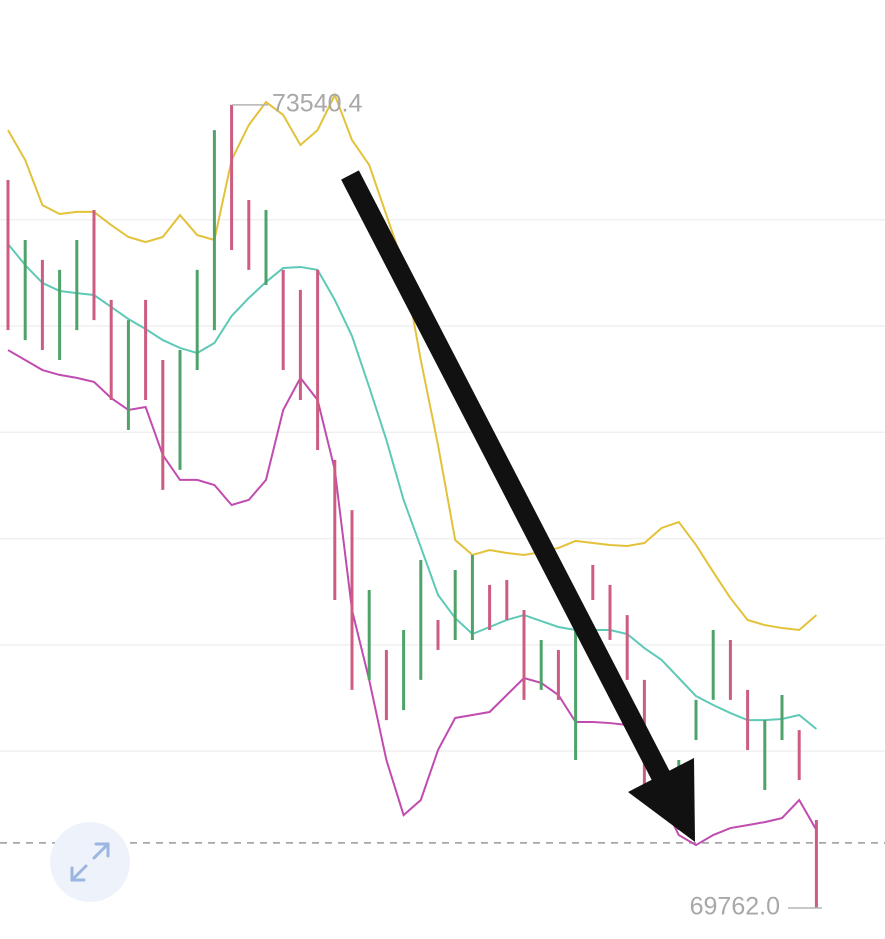  I want to click on annotation-label: 73540.4, so click(317, 104).